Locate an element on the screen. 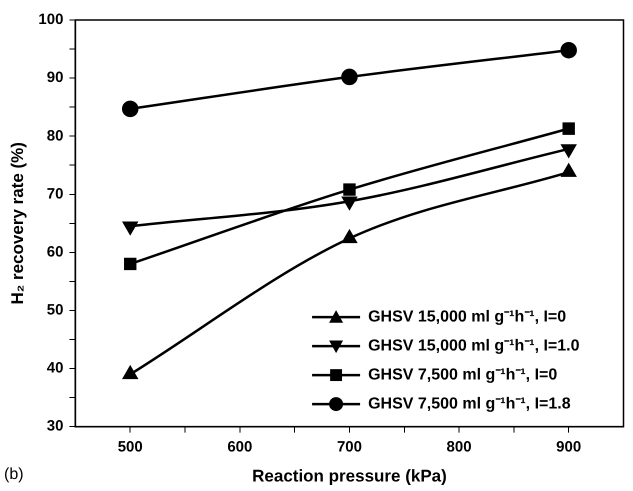 The height and width of the screenshot is (491, 633). y-axis-title: H₂ recovery rate (%) is located at coordinates (17, 223).